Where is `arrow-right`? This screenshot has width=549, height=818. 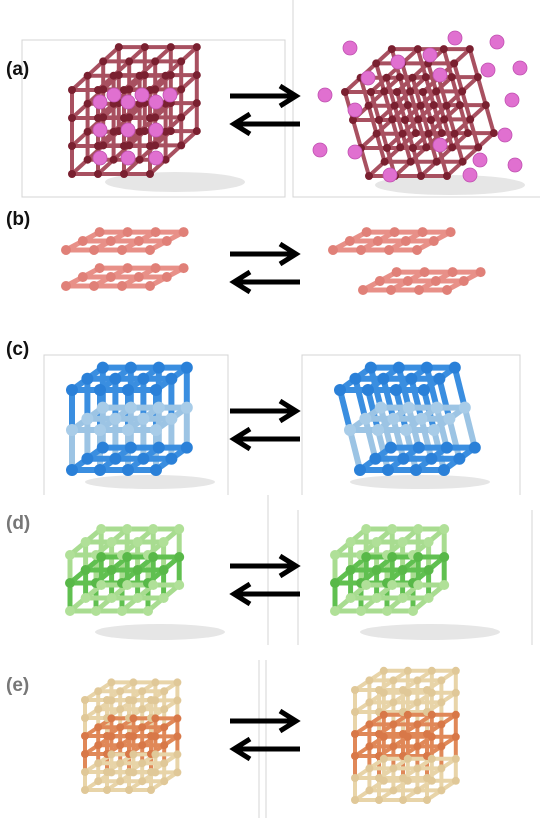 arrow-right is located at coordinates (265, 566).